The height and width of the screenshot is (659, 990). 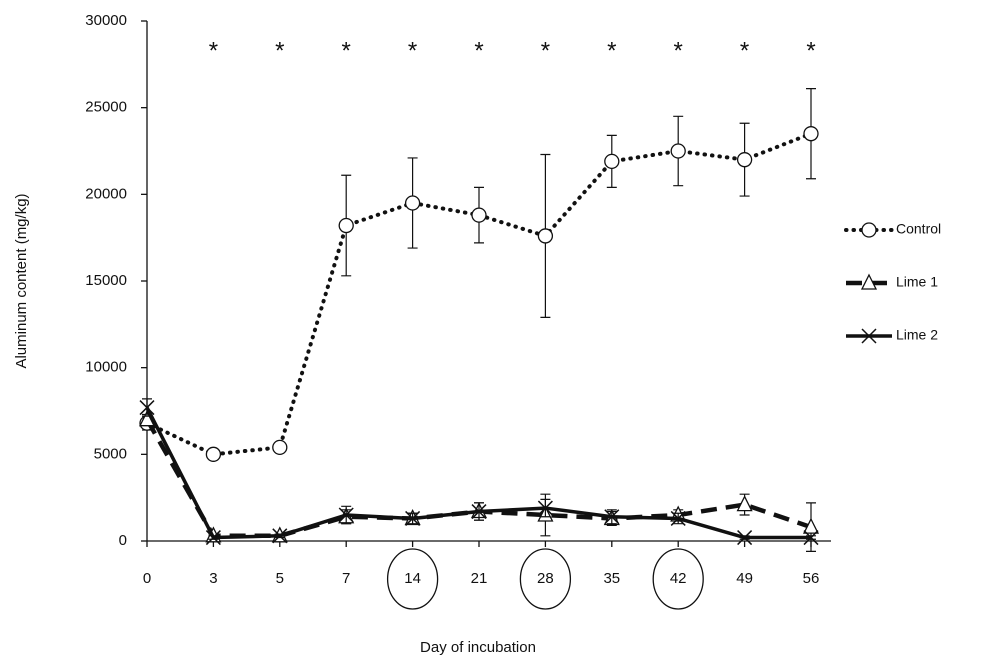 I want to click on y-tick-label: 25000, so click(x=106, y=107).